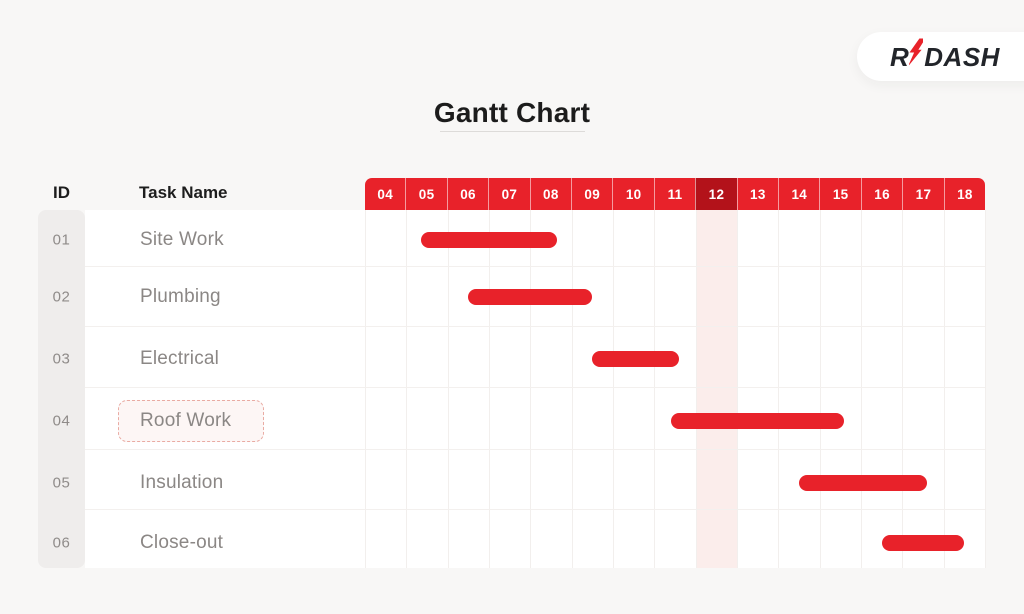 The height and width of the screenshot is (614, 1024). Describe the element at coordinates (61, 358) in the screenshot. I see `task-id: 03` at that location.